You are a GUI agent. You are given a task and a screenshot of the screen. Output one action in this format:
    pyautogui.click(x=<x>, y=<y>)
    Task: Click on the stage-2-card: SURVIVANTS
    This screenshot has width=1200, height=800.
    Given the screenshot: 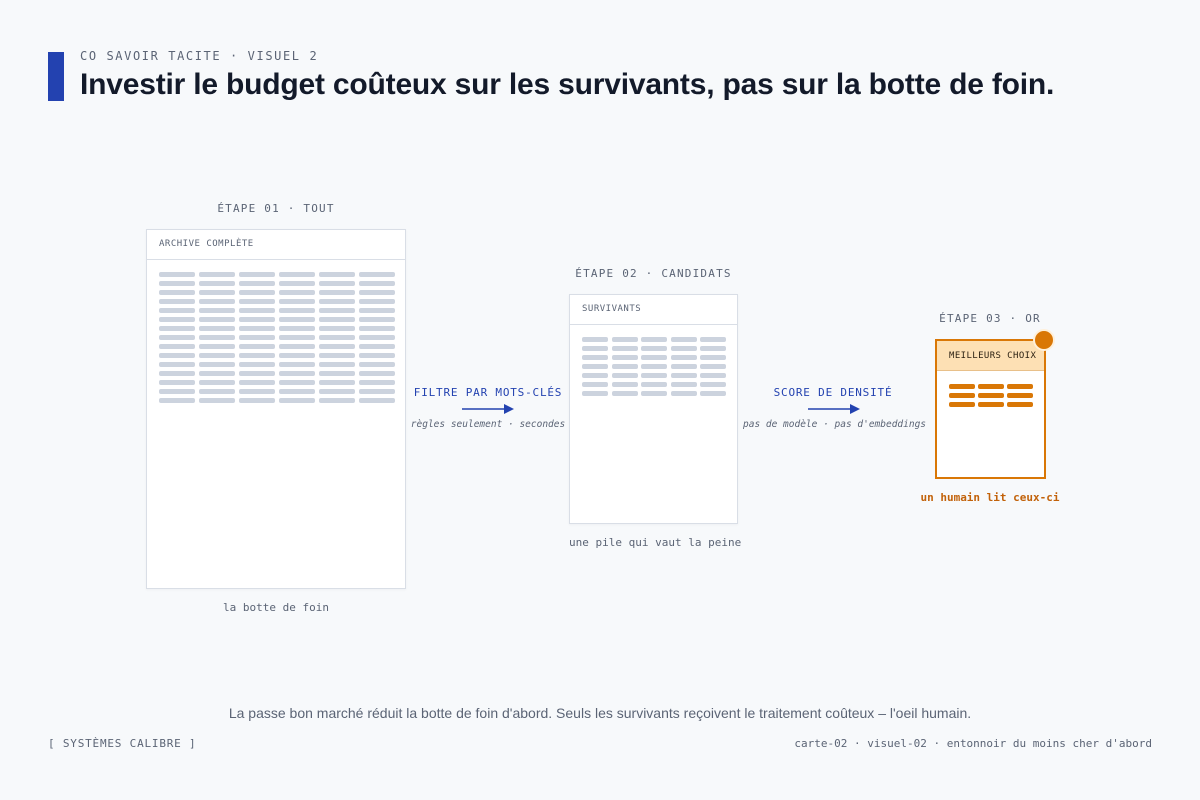 What is the action you would take?
    pyautogui.click(x=653, y=409)
    